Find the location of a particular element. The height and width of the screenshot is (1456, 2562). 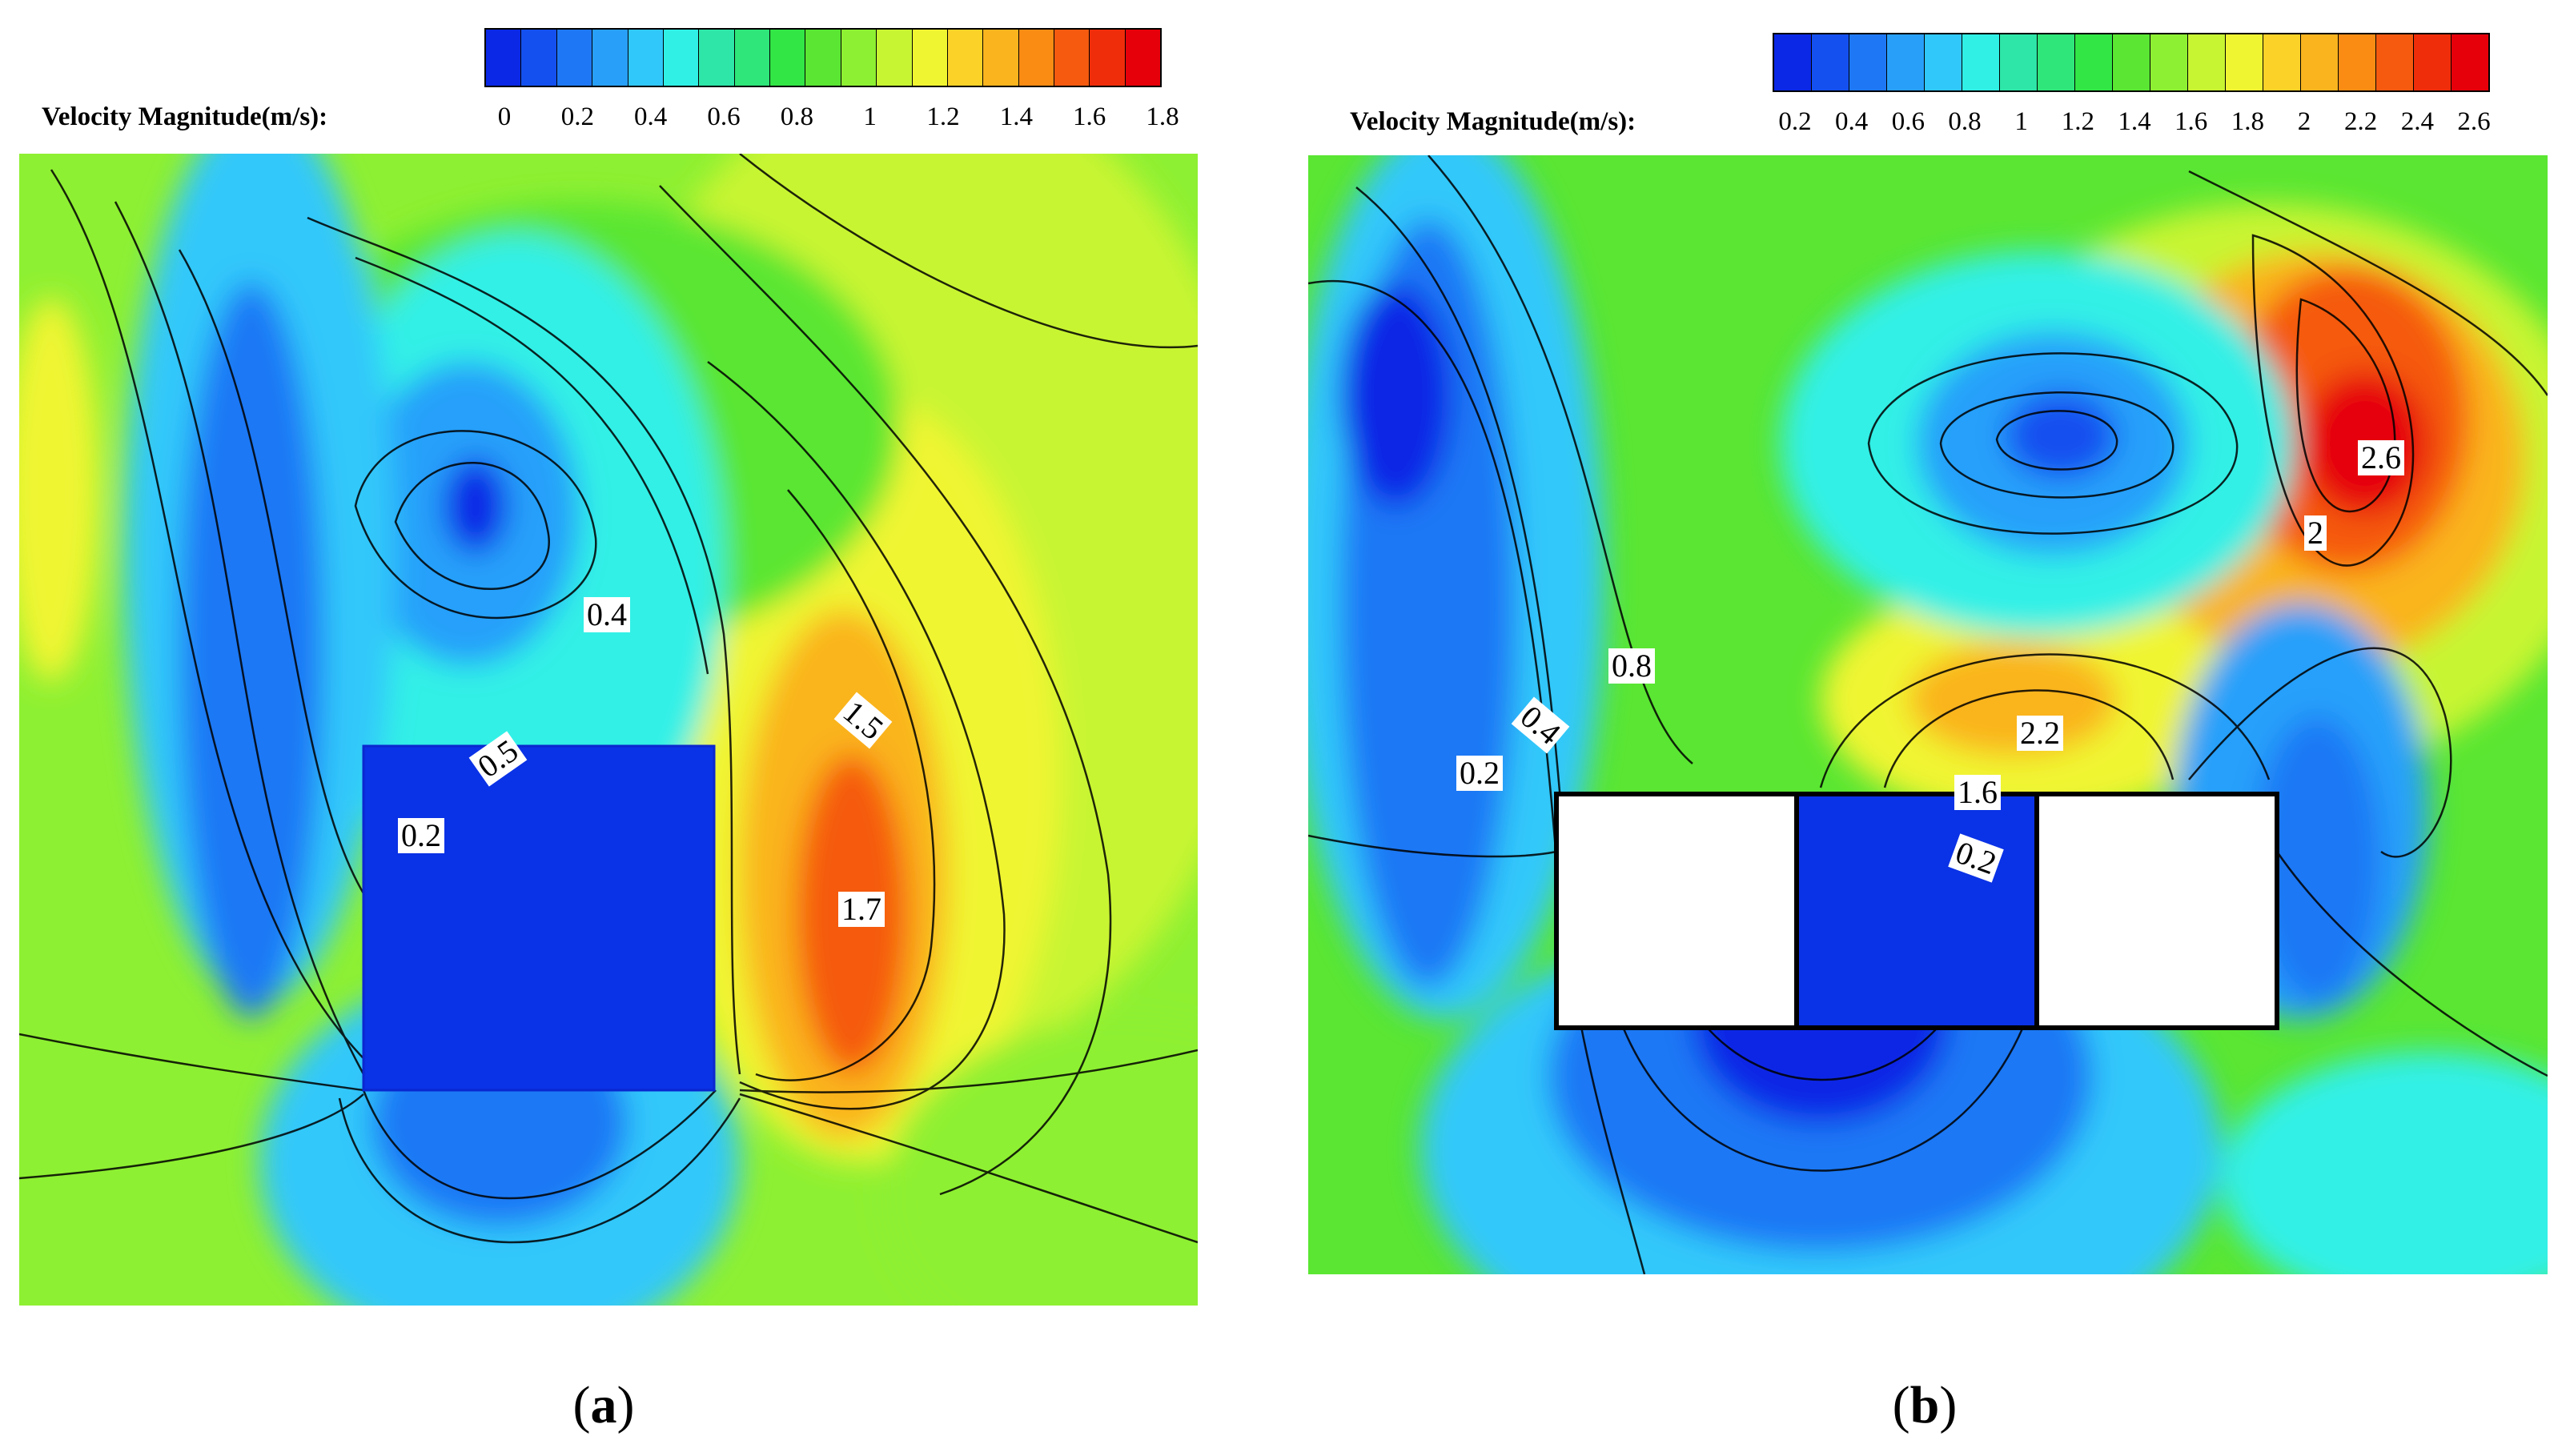

caption-b: (b) is located at coordinates (1925, 1405).